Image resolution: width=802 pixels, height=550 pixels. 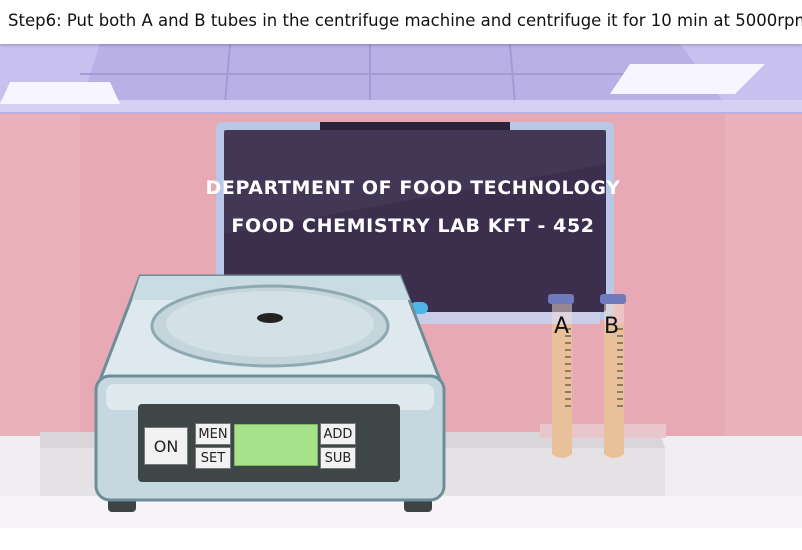 What do you see at coordinates (561, 376) in the screenshot?
I see `test-tube-a` at bounding box center [561, 376].